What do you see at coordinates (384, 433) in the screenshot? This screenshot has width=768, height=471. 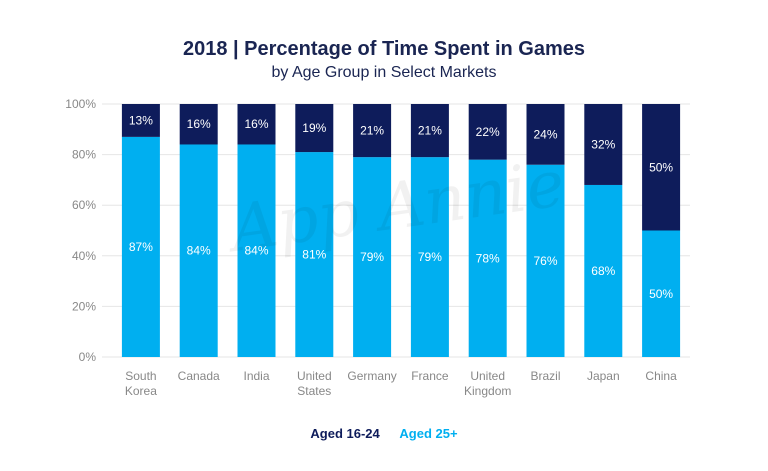 I see `chart-legend: Aged 16-24 Aged 25+` at bounding box center [384, 433].